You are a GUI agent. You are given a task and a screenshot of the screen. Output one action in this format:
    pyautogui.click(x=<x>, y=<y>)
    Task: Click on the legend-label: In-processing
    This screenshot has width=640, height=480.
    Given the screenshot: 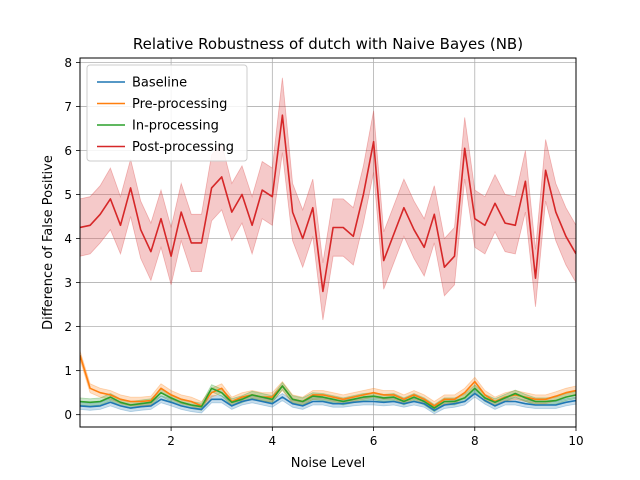 What is the action you would take?
    pyautogui.click(x=175, y=126)
    